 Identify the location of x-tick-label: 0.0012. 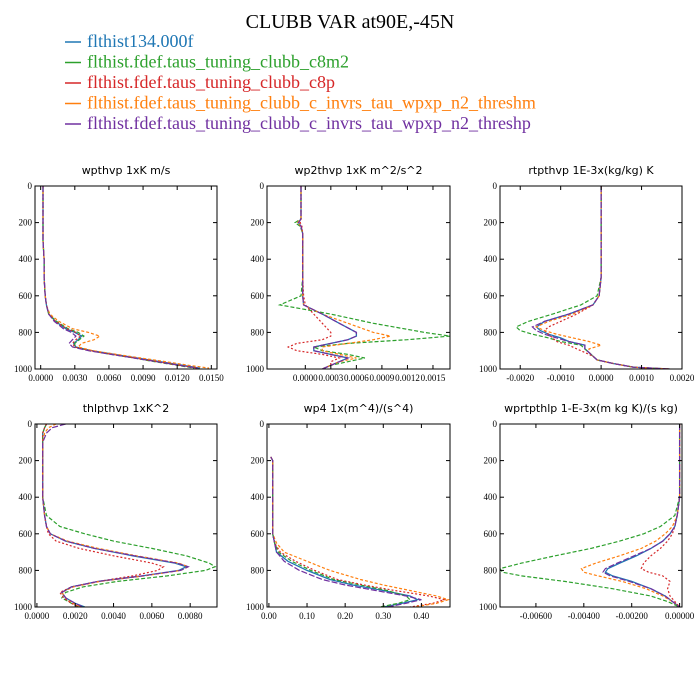
(407, 378).